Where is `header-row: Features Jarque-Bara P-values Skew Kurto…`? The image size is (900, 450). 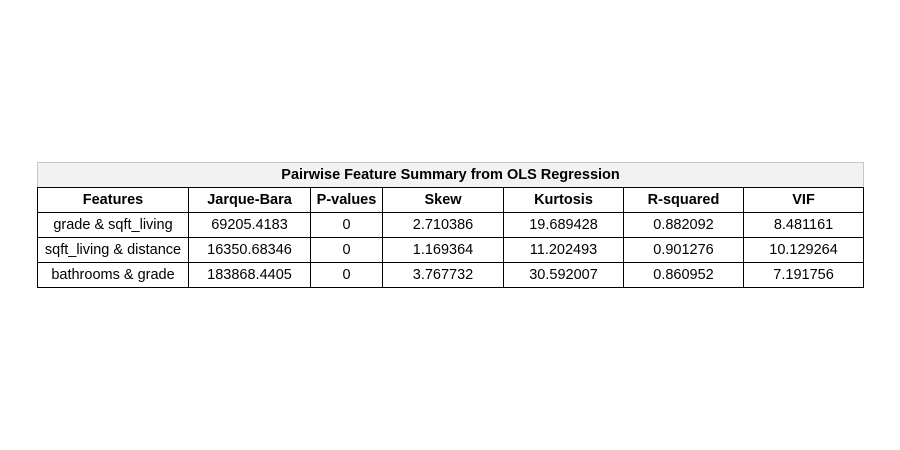
header-row: Features Jarque-Bara P-values Skew Kurto… is located at coordinates (451, 200).